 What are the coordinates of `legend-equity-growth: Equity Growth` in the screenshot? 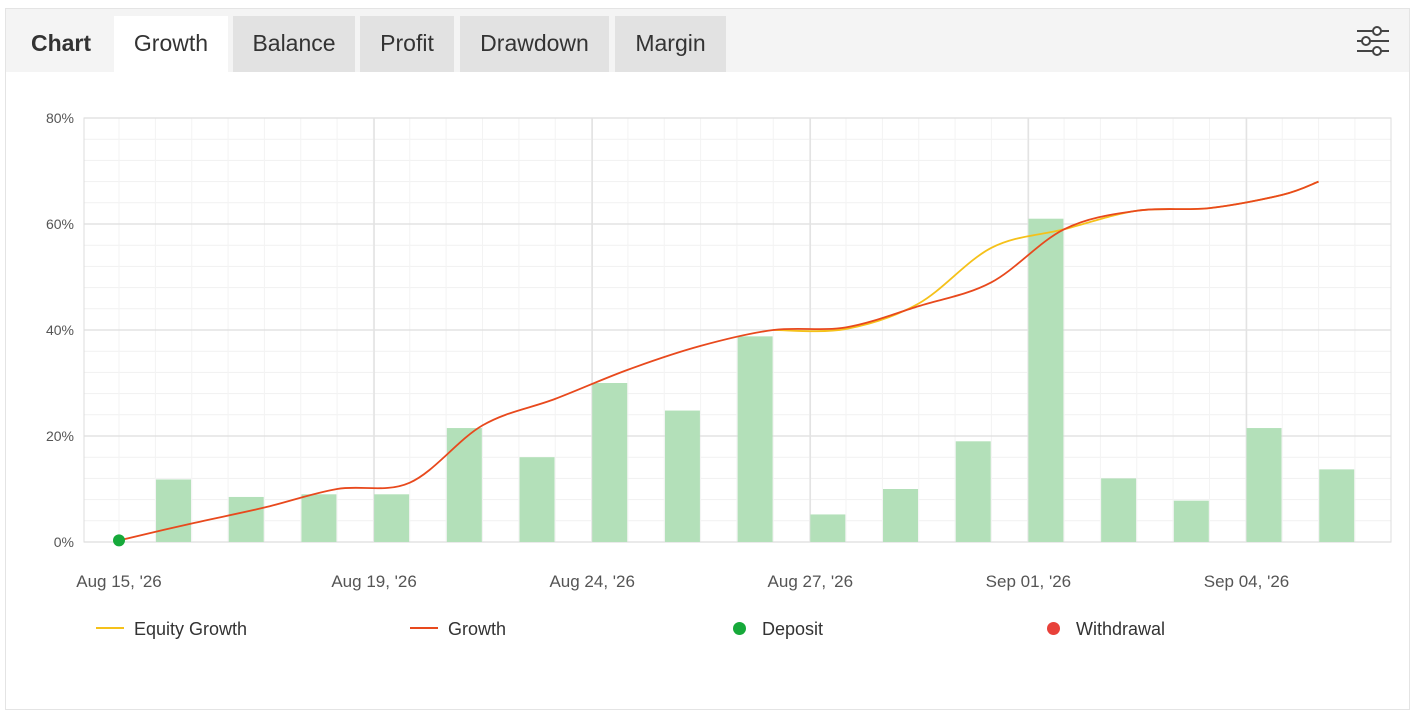 It's located at (171, 629).